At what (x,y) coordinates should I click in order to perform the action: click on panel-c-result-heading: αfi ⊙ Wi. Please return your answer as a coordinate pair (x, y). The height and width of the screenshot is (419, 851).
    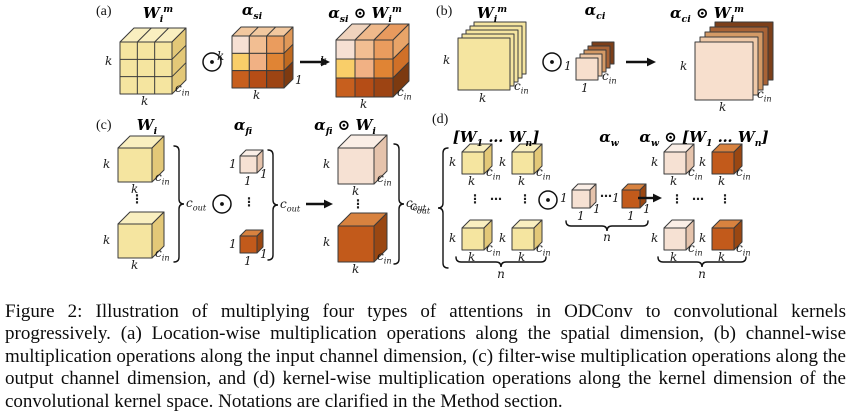
    Looking at the image, I should click on (345, 126).